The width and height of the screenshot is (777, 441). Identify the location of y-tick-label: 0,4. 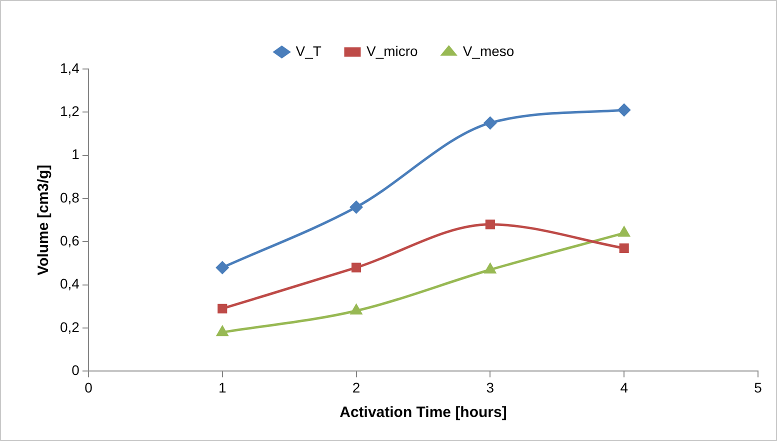
(70, 284).